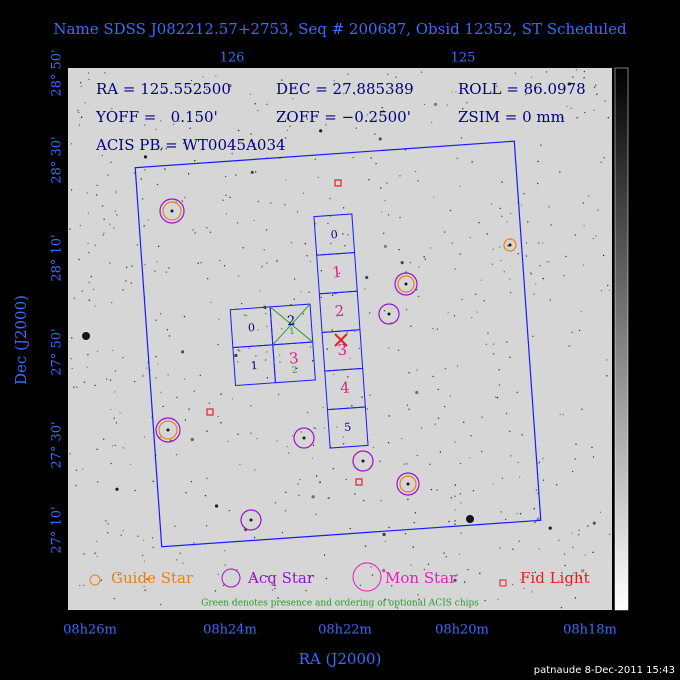 The image size is (680, 680). Describe the element at coordinates (421, 578) in the screenshot. I see `legend-mon: Mon Star` at that location.